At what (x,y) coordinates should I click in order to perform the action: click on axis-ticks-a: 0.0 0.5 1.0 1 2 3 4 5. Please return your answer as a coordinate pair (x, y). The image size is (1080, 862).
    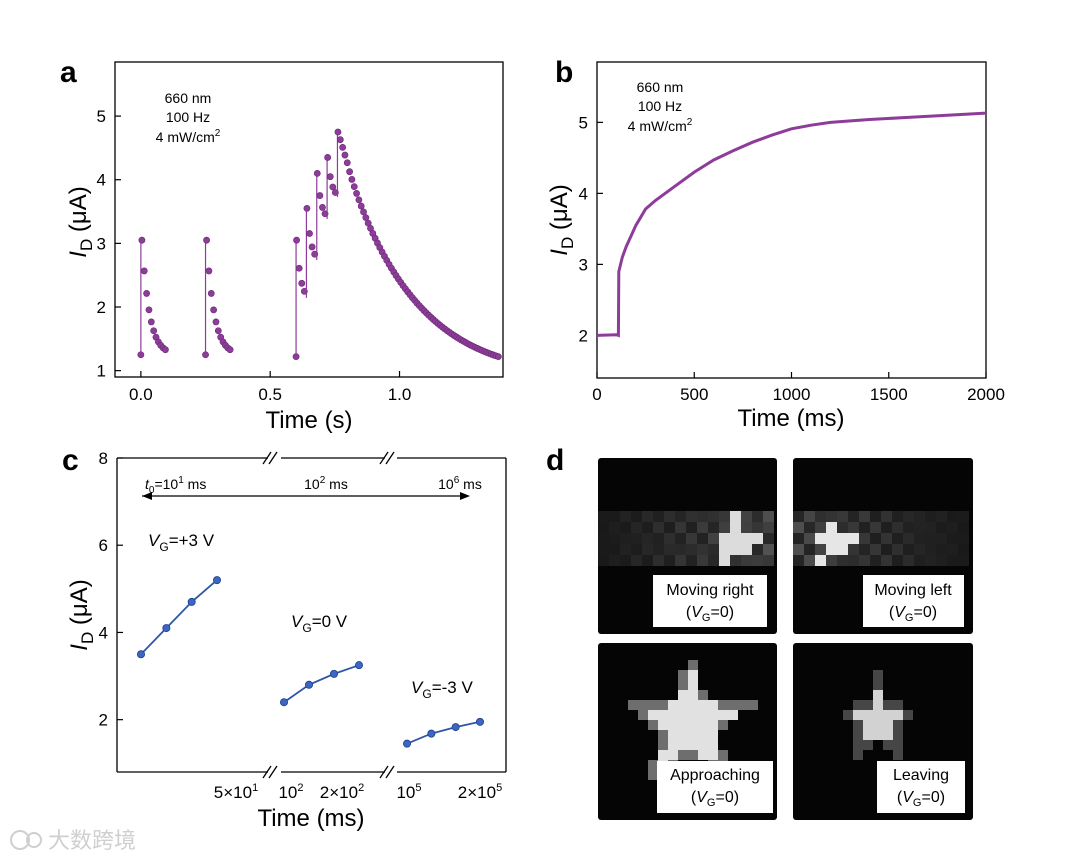
    Looking at the image, I should click on (254, 255).